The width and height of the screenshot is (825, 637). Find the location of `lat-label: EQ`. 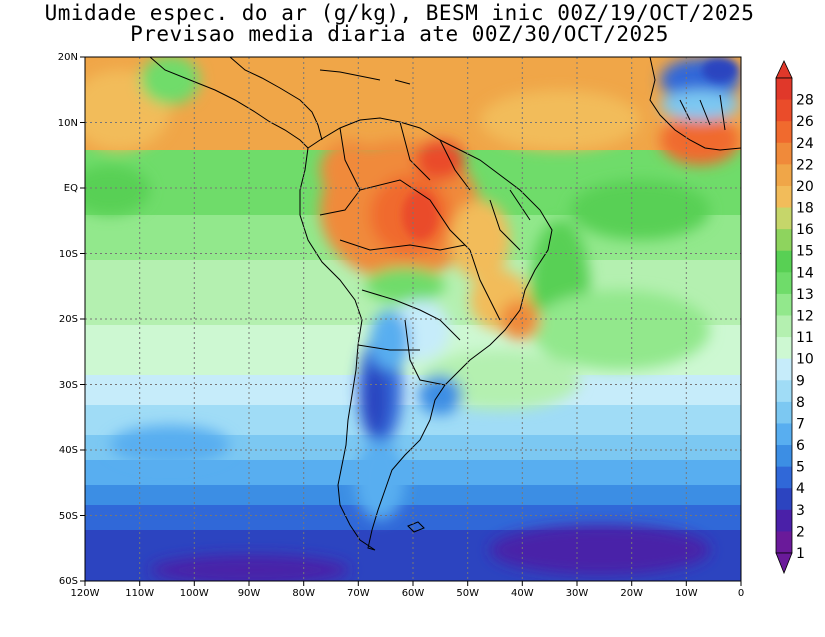

lat-label: EQ is located at coordinates (71, 188).